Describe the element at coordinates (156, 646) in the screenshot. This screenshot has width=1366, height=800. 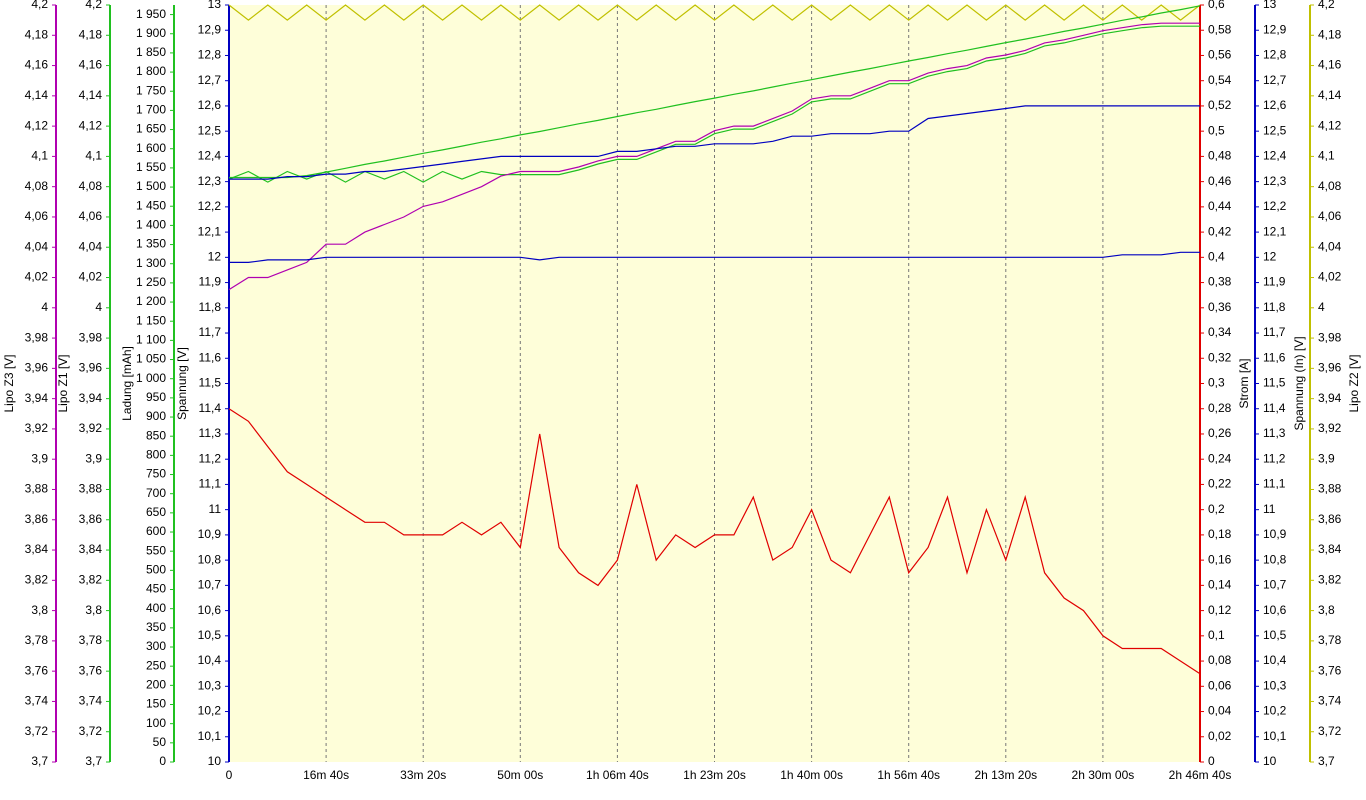
I see `y-tick-label: 300` at that location.